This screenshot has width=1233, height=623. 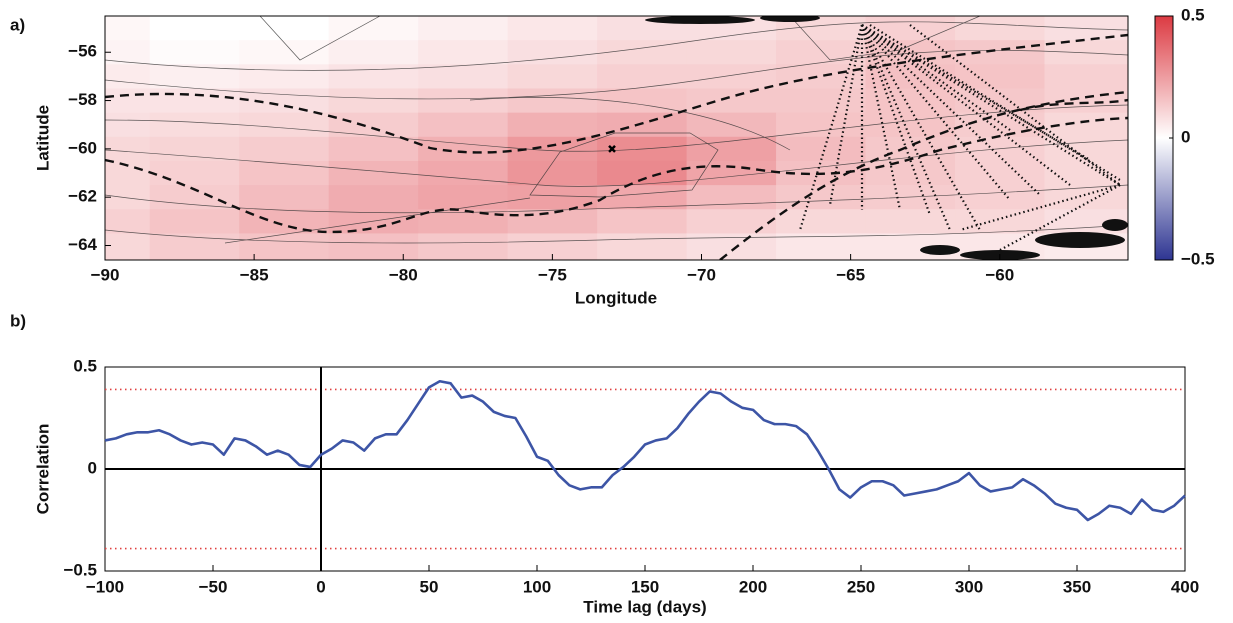 I want to click on y-tick-label: −0.5, so click(x=80, y=569).